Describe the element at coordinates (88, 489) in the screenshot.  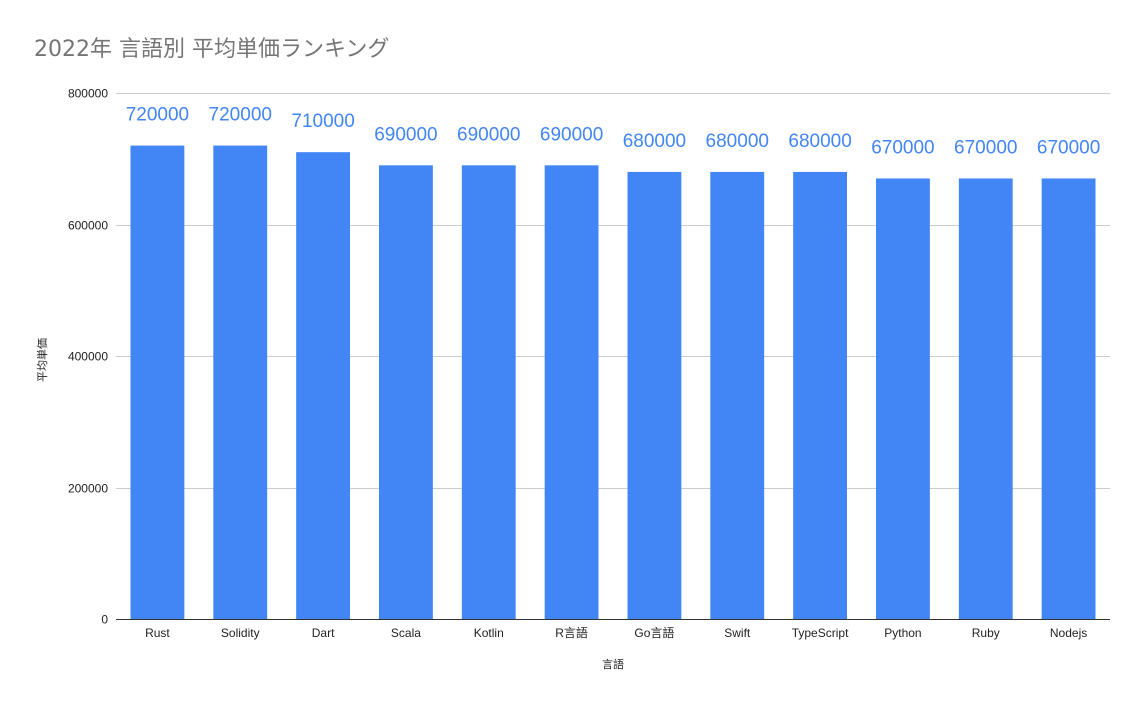
I see `y-tick-label: 200000` at that location.